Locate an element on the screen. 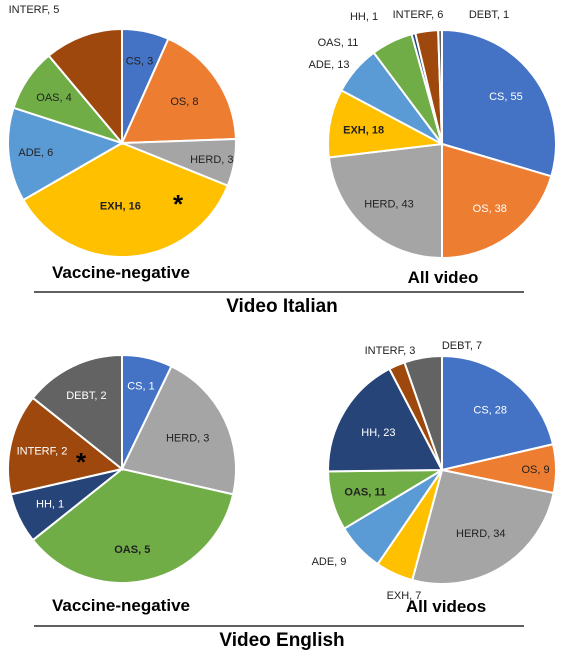 The height and width of the screenshot is (654, 564). slice-label-exh: EXH, 16 is located at coordinates (120, 207).